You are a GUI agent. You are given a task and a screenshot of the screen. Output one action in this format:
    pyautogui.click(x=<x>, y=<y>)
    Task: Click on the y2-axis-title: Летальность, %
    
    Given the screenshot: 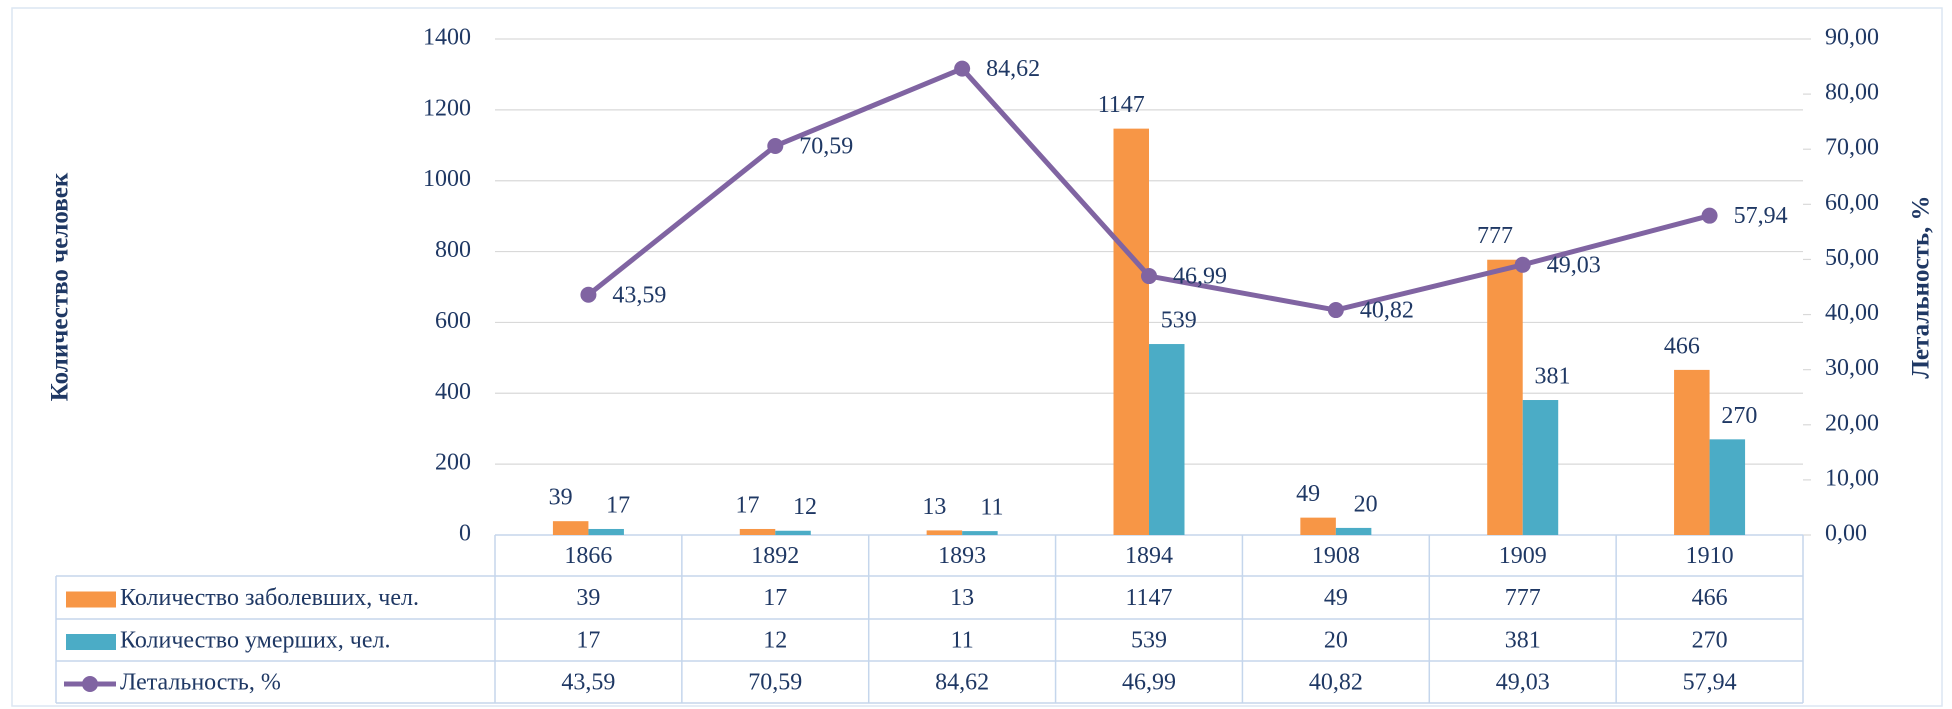 What is the action you would take?
    pyautogui.click(x=1921, y=286)
    